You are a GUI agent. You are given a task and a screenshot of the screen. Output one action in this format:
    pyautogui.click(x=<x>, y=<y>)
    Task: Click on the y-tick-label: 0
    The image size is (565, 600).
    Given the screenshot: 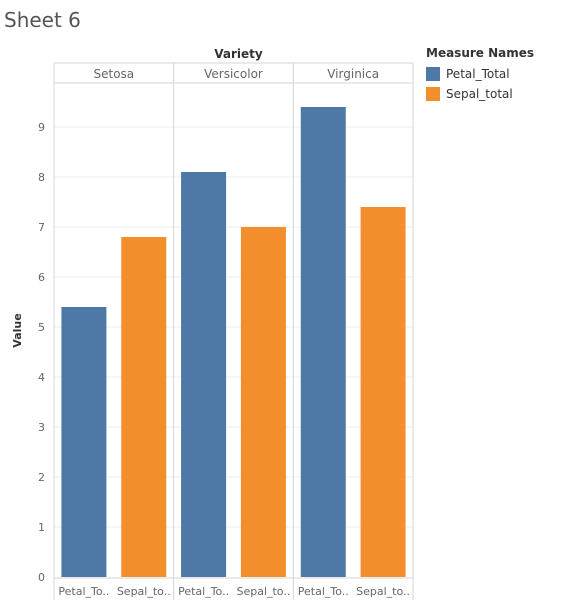 What is the action you would take?
    pyautogui.click(x=41, y=577)
    